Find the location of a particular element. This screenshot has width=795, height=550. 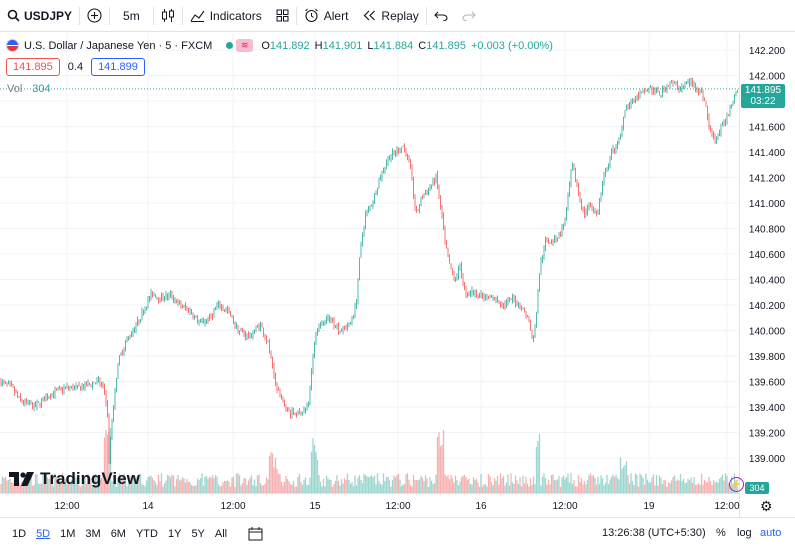

auto-scale-button: auto is located at coordinates (771, 533).